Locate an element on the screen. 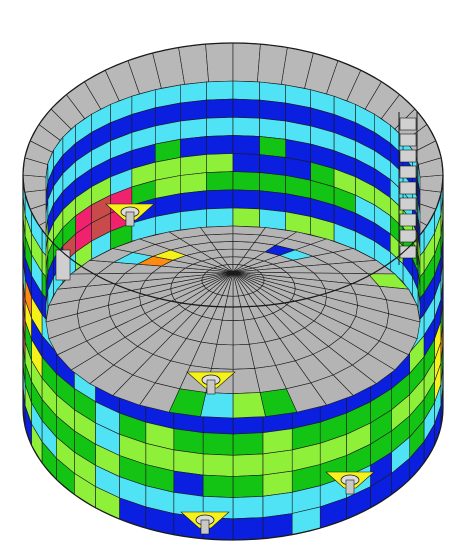 The width and height of the screenshot is (454, 544). nozzle-inner-wall-pipe is located at coordinates (130, 219).